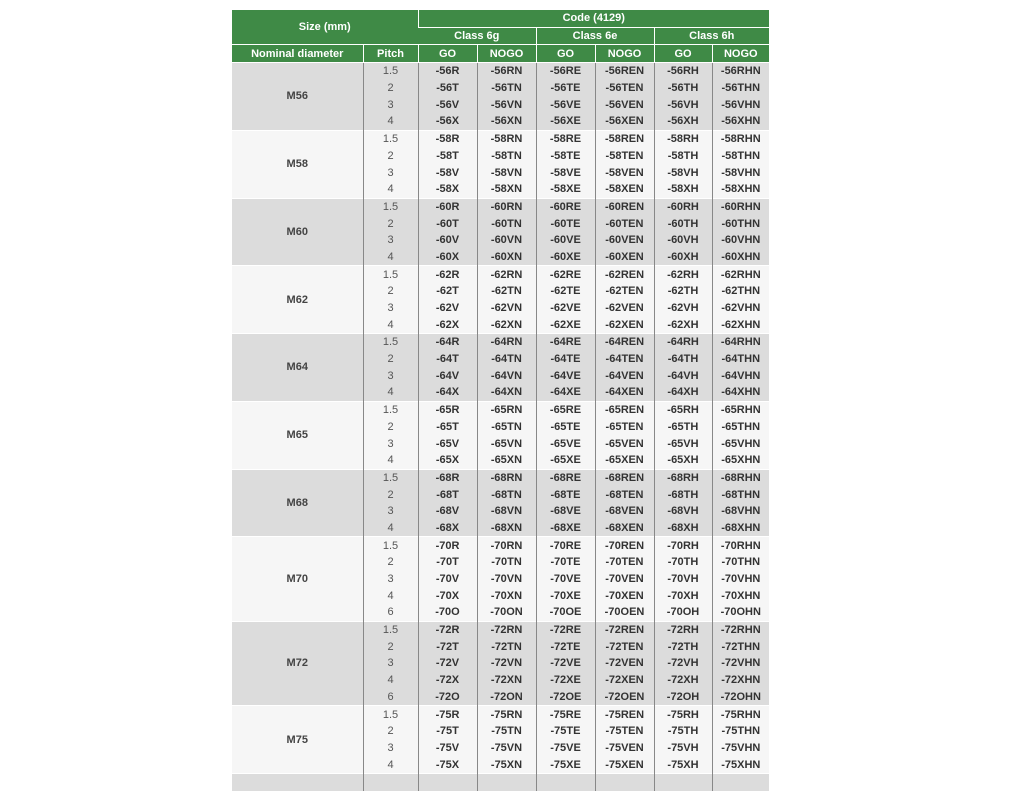 The image size is (1024, 791). What do you see at coordinates (506, 54) in the screenshot?
I see `nogo-header: NOGO` at bounding box center [506, 54].